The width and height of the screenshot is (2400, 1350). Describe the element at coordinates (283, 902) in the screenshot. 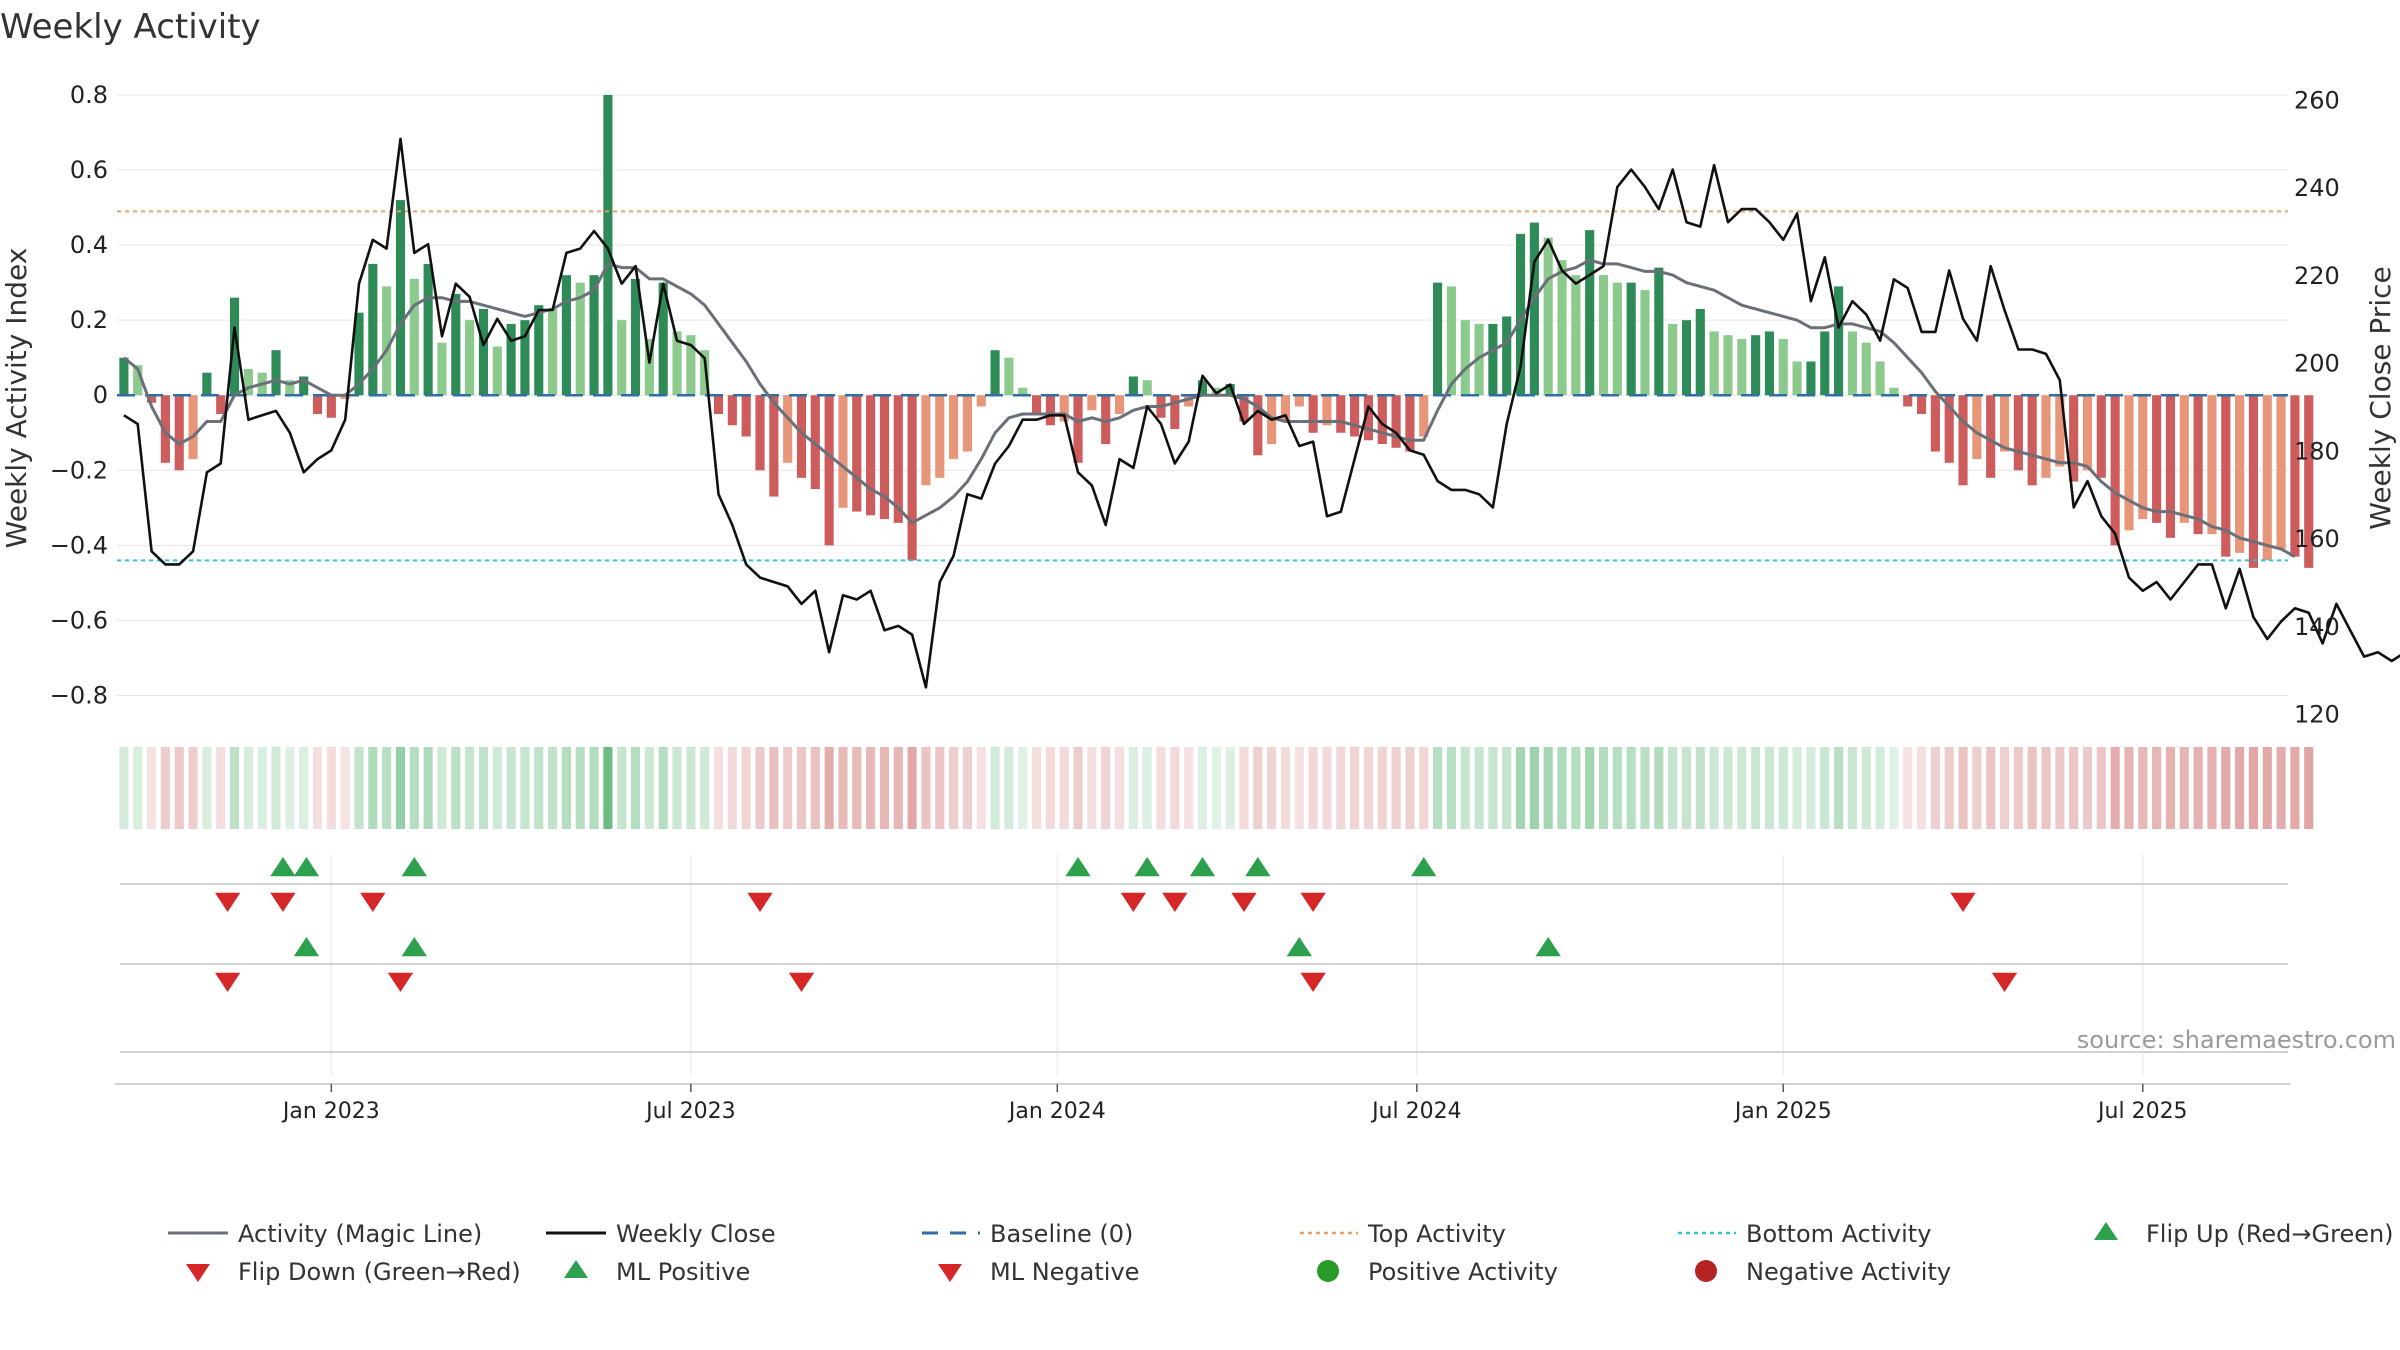

I see `flip-down-marker` at that location.